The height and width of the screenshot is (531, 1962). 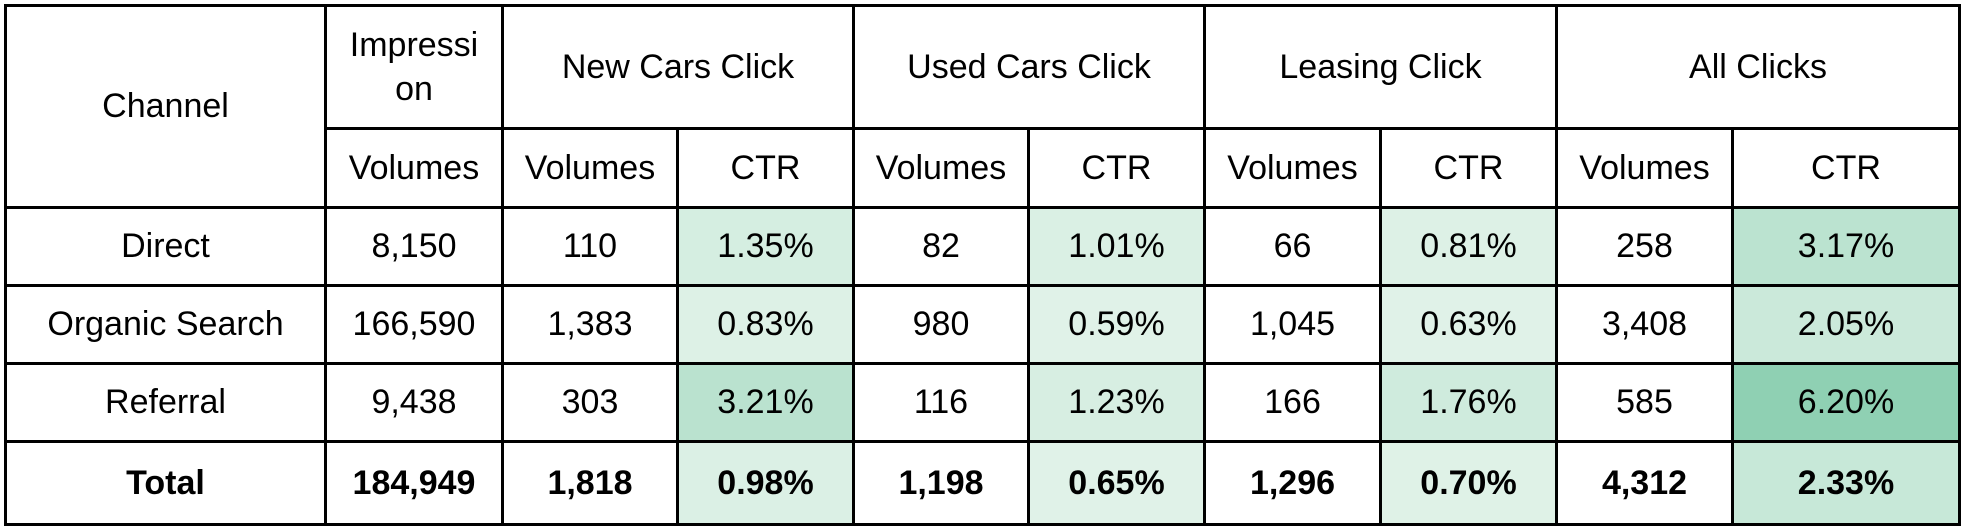 What do you see at coordinates (765, 402) in the screenshot?
I see `new-cars-ctr-cell: 3.21%` at bounding box center [765, 402].